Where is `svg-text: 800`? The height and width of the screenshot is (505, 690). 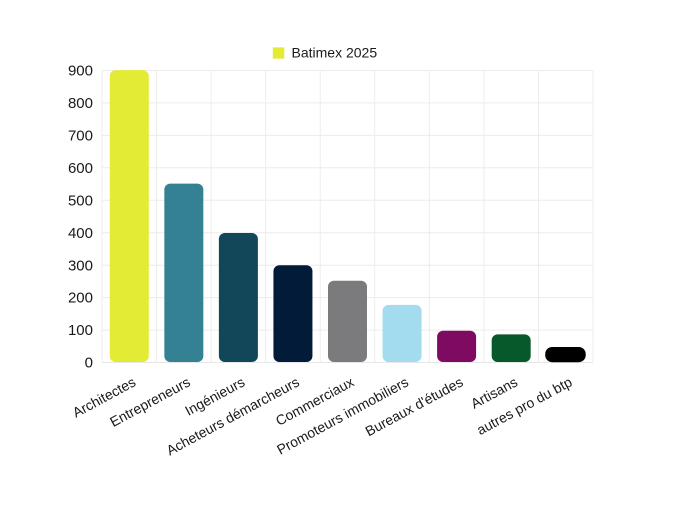
svg-text: 800 is located at coordinates (80, 103).